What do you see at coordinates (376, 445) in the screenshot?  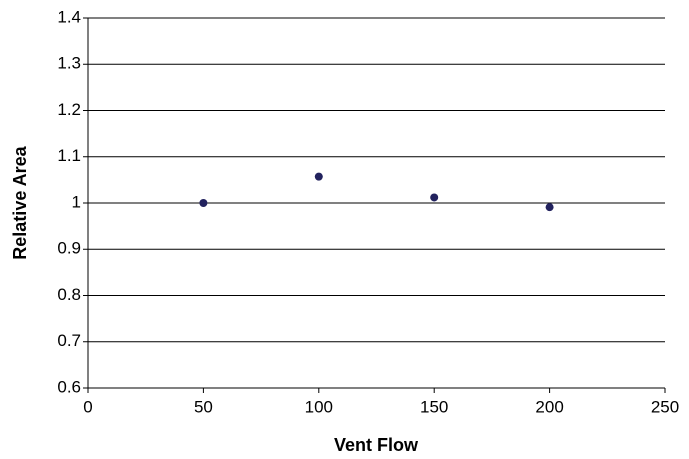 I see `x-axis-title: Vent Flow` at bounding box center [376, 445].